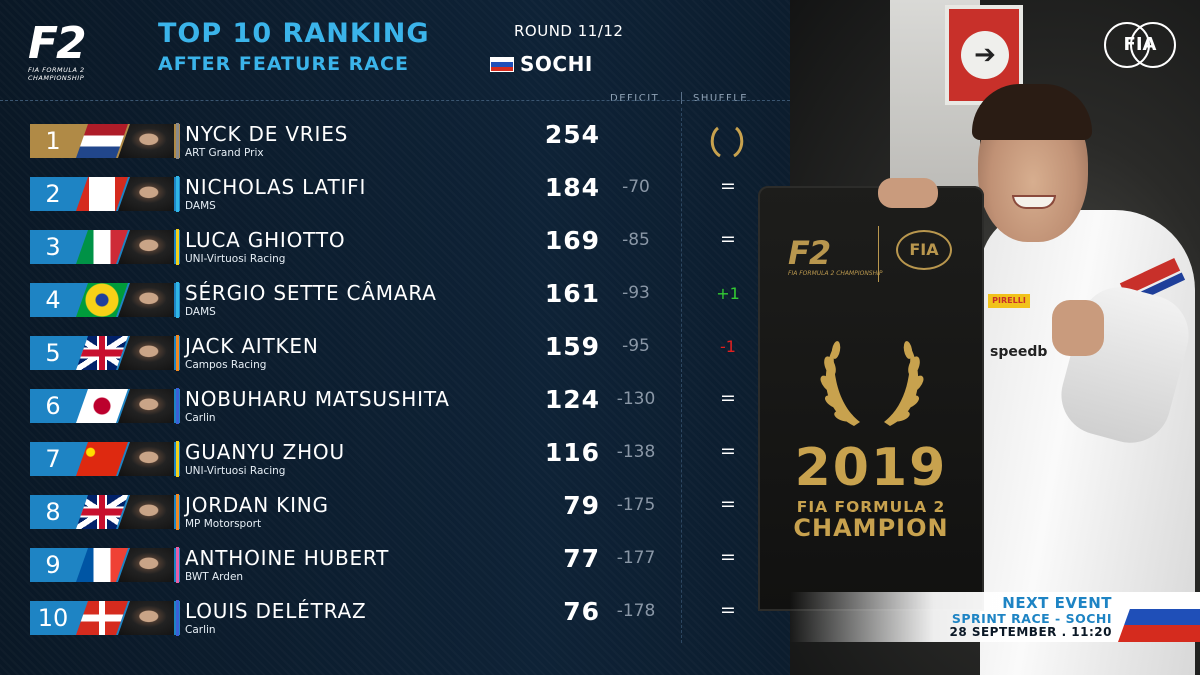 This screenshot has height=675, width=1200. I want to click on board-title-line1: FIA FORMULA 2, so click(871, 507).